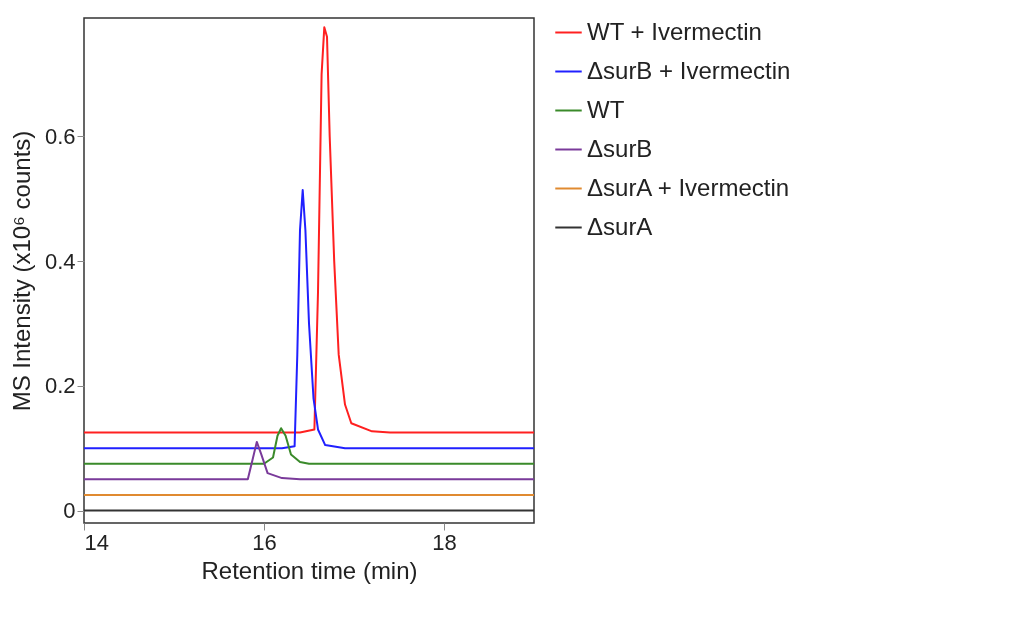 Image resolution: width=1011 pixels, height=627 pixels. What do you see at coordinates (688, 187) in the screenshot?
I see `legend-label: ΔsurA + Ivermectin` at bounding box center [688, 187].